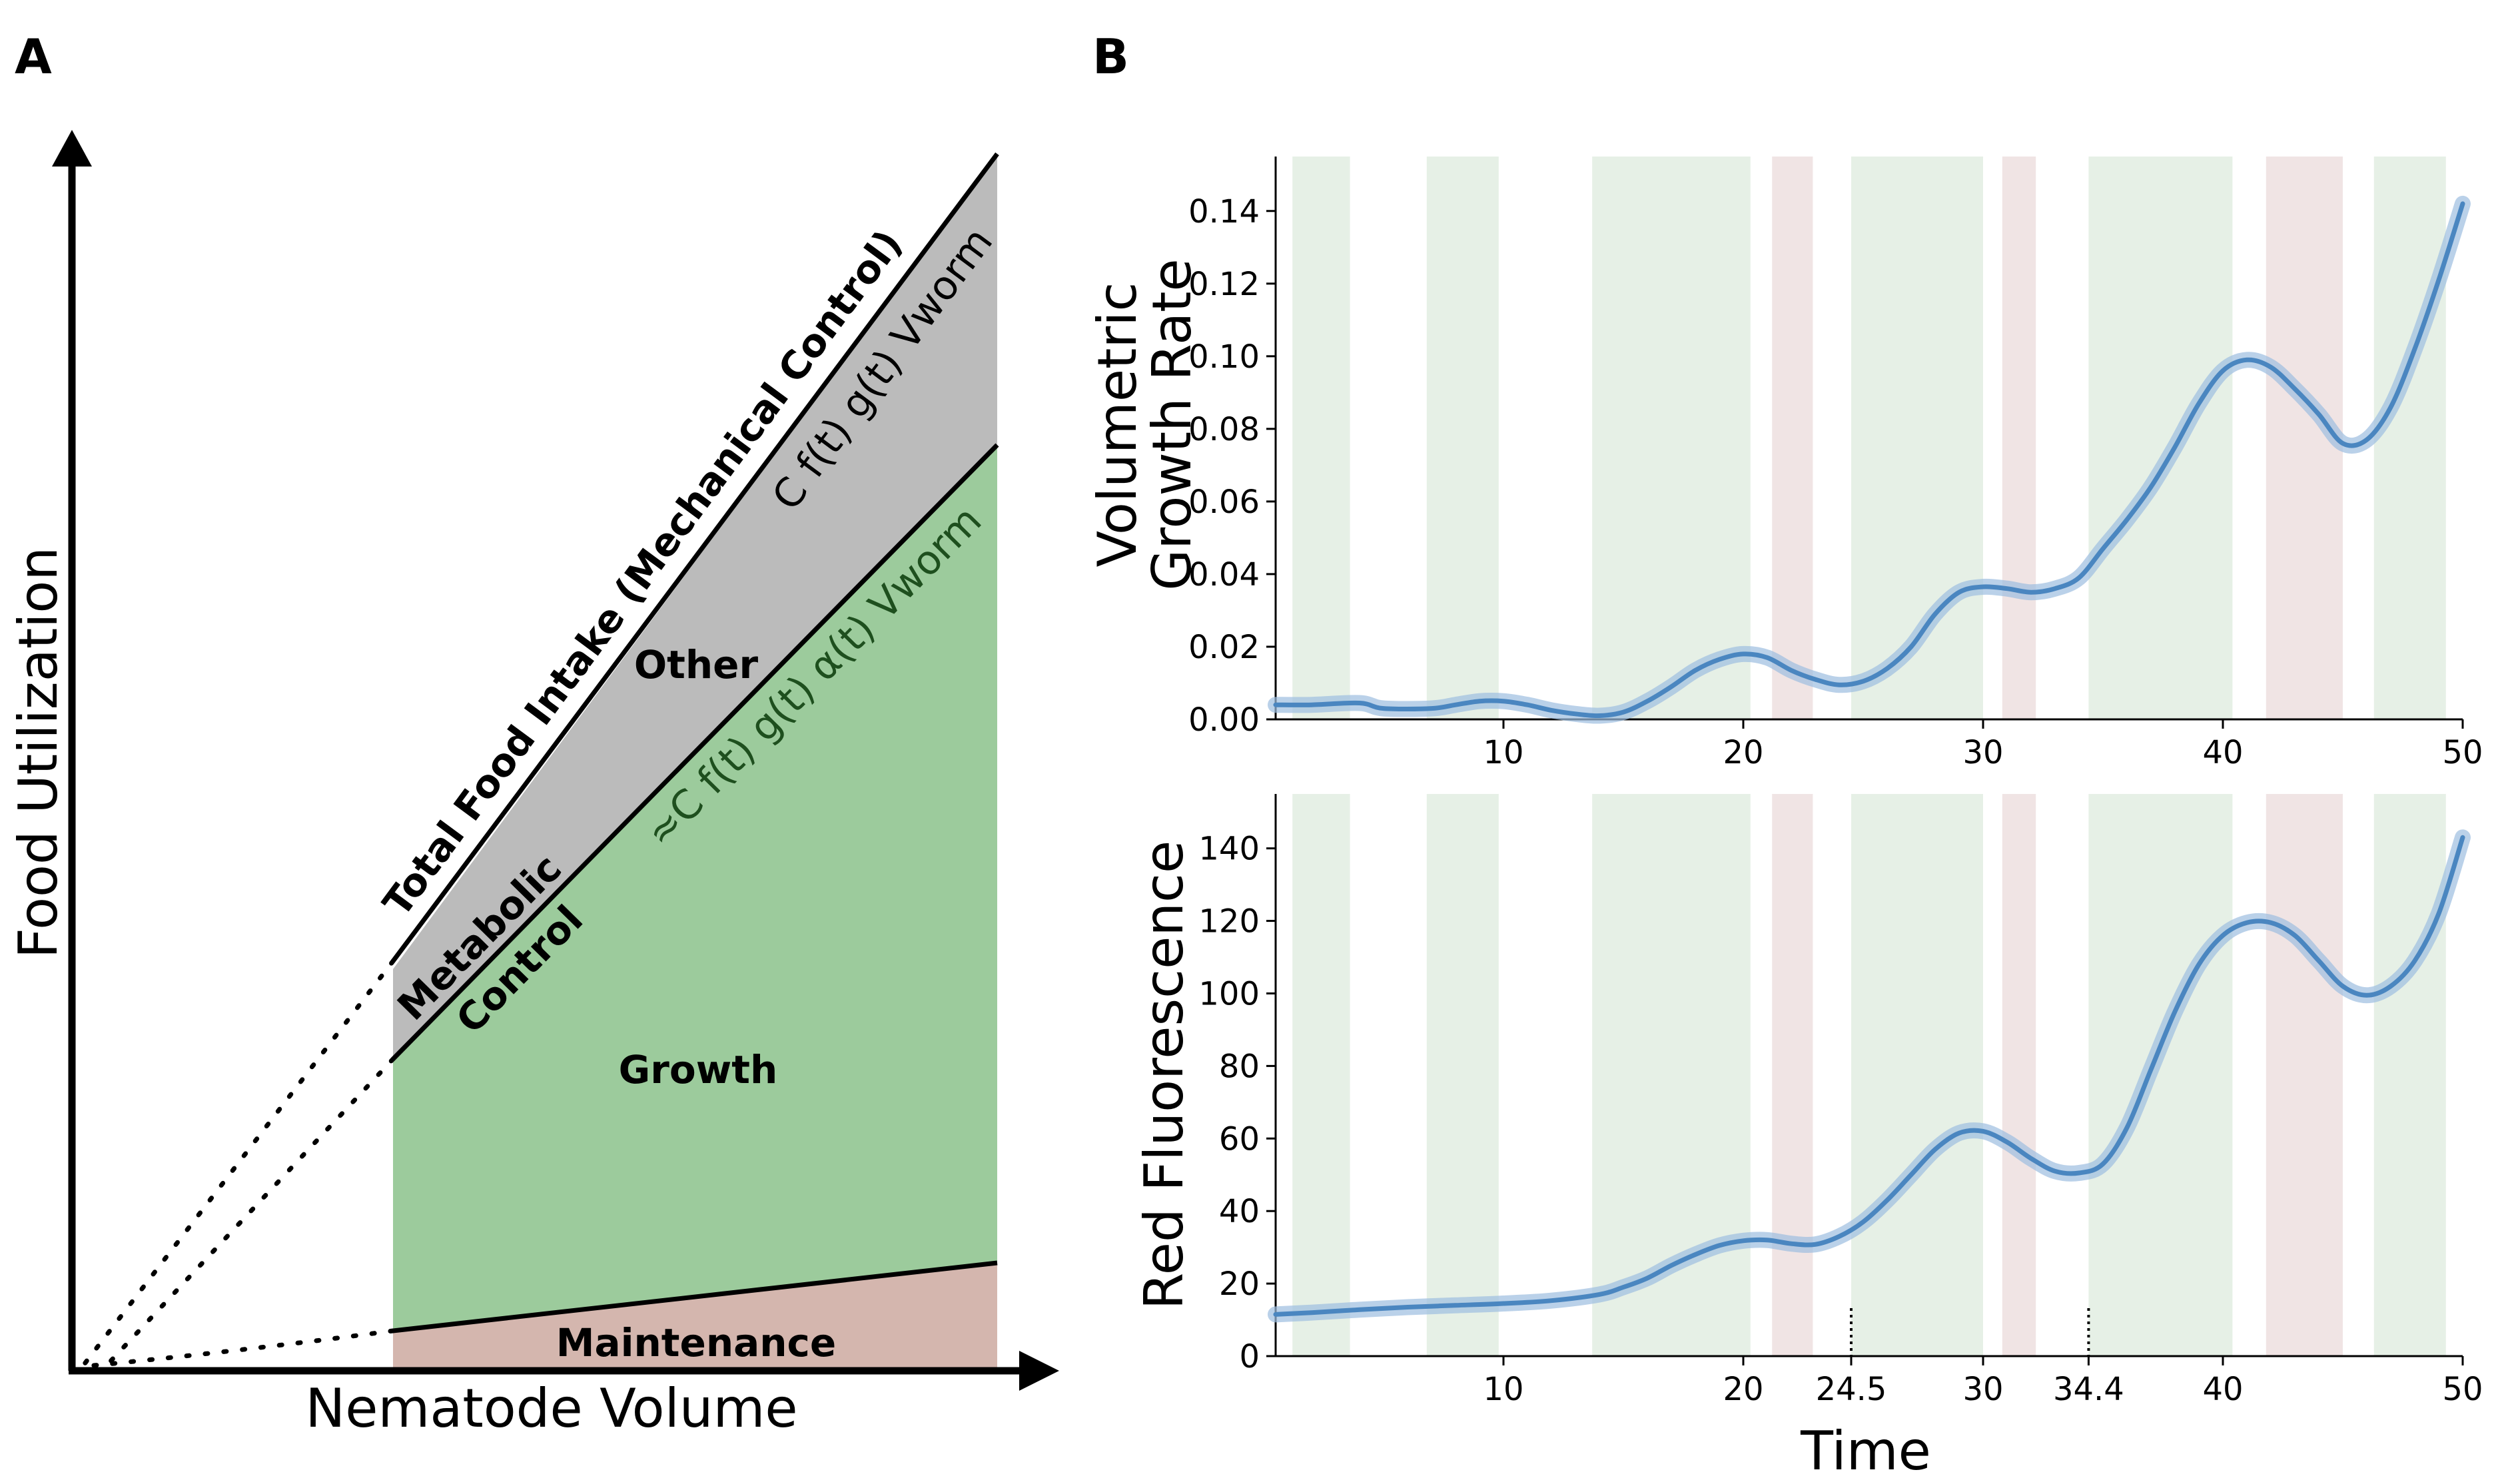 This screenshot has width=2498, height=1484. I want to click on growth-rate-y-tick-label: 0.06, so click(1224, 503).